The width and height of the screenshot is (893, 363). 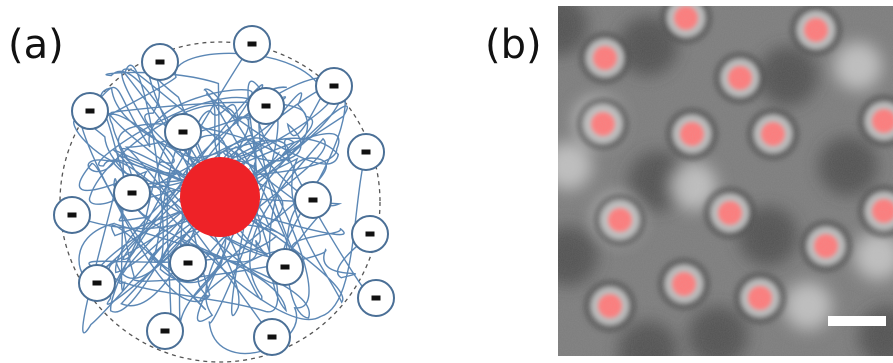 I want to click on core-particle, so click(x=220, y=197).